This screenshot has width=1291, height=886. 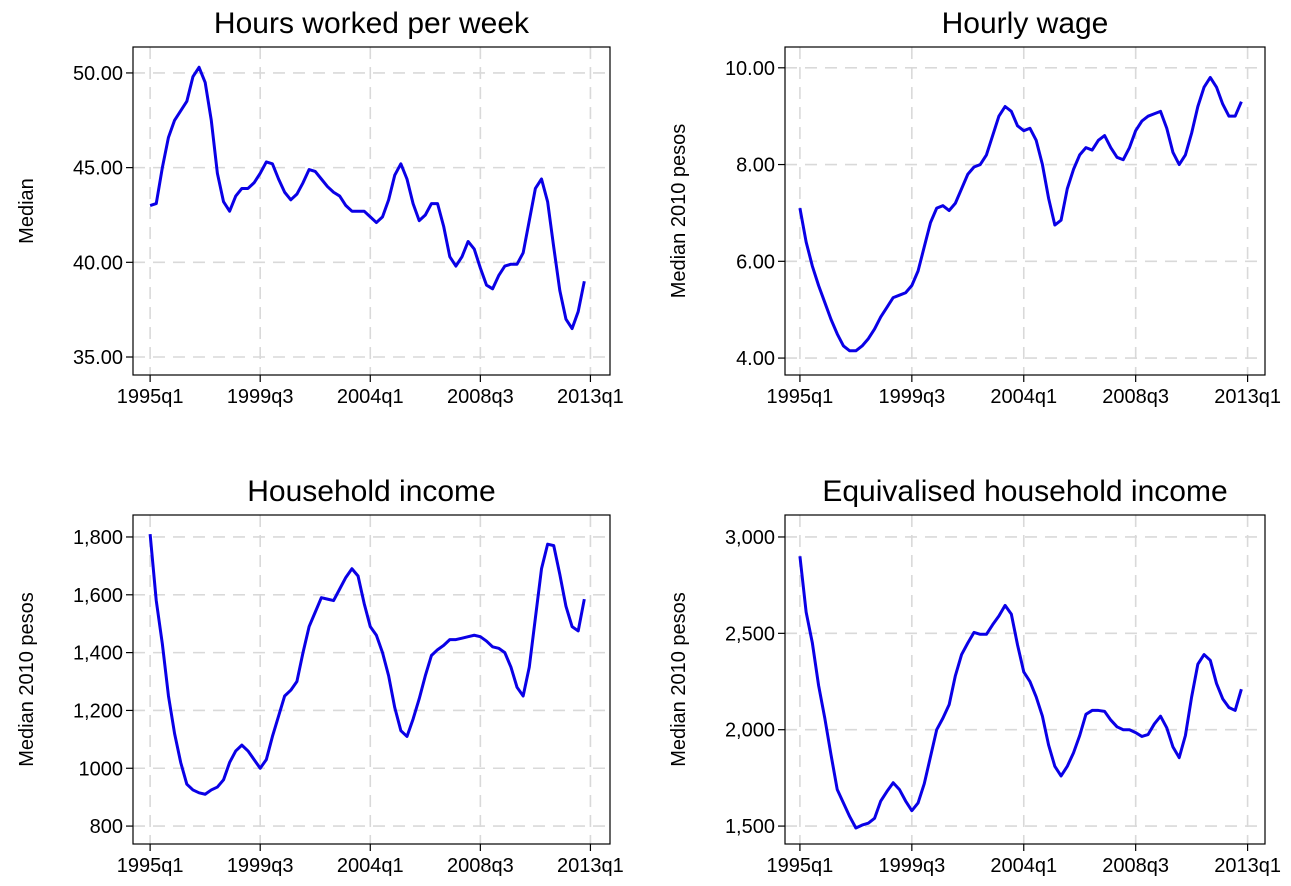 I want to click on chart-title: Equivalised household income, so click(x=1024, y=491).